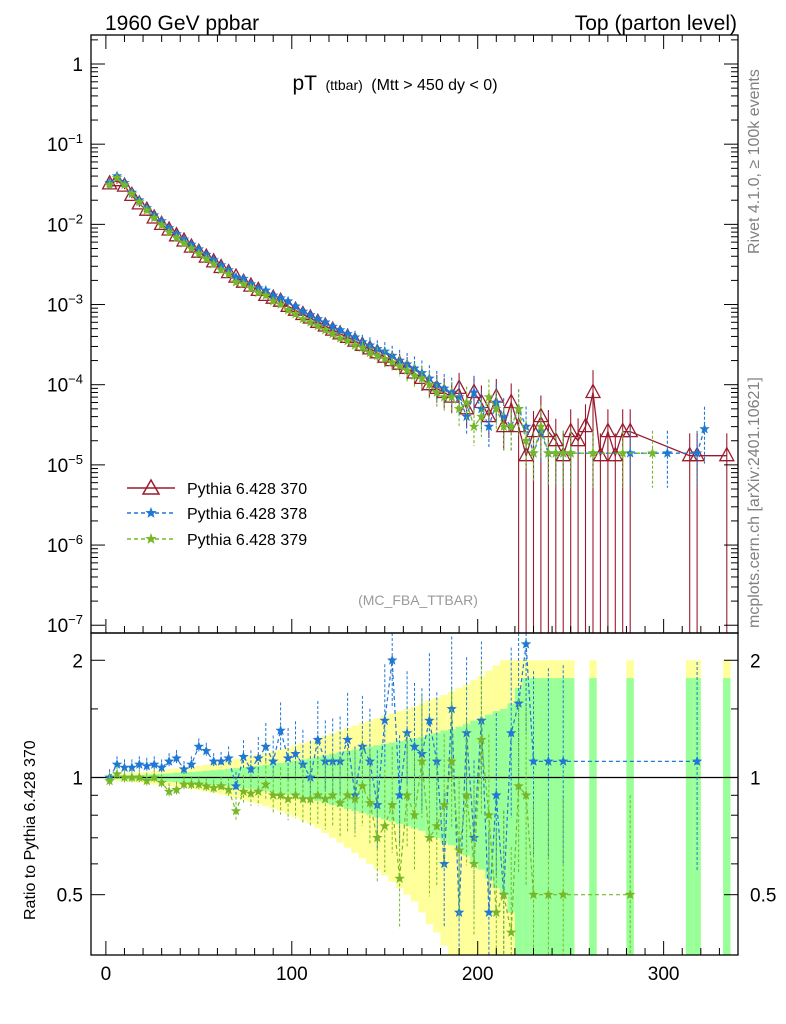  I want to click on y-tick-label: 10⁻⁶, so click(65, 544).